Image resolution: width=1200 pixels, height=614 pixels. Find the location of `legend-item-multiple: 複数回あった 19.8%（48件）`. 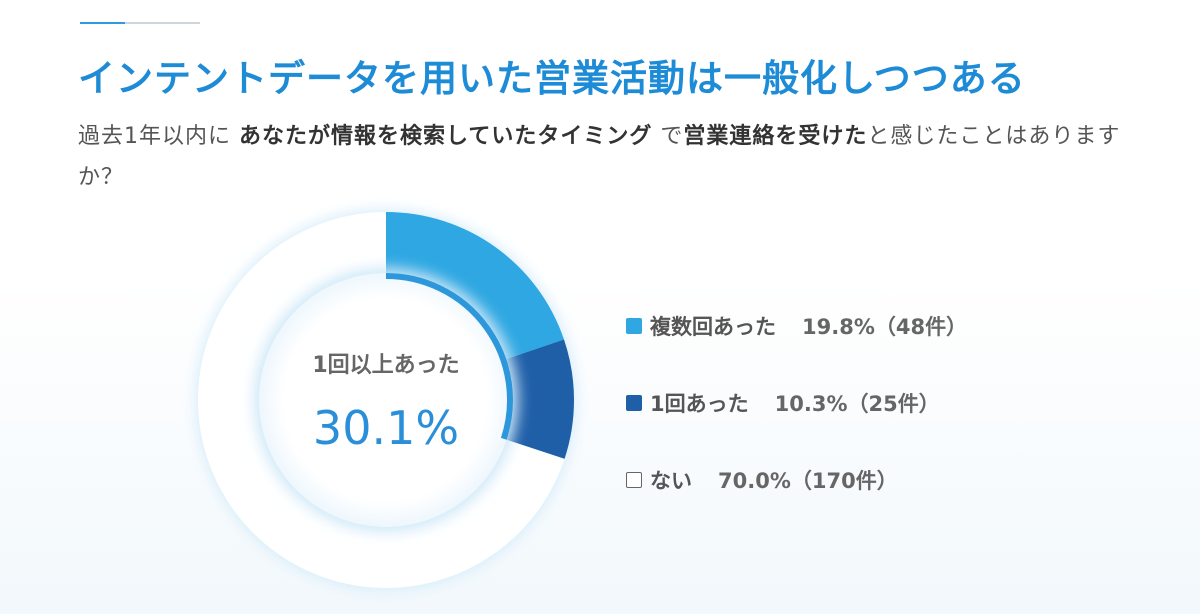

legend-item-multiple: 複数回あった 19.8%（48件） is located at coordinates (796, 326).